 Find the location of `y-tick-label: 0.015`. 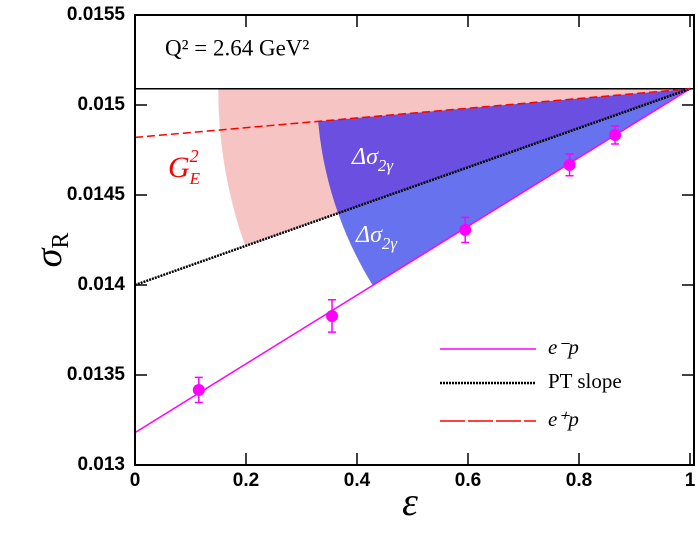

y-tick-label: 0.015 is located at coordinates (101, 104).